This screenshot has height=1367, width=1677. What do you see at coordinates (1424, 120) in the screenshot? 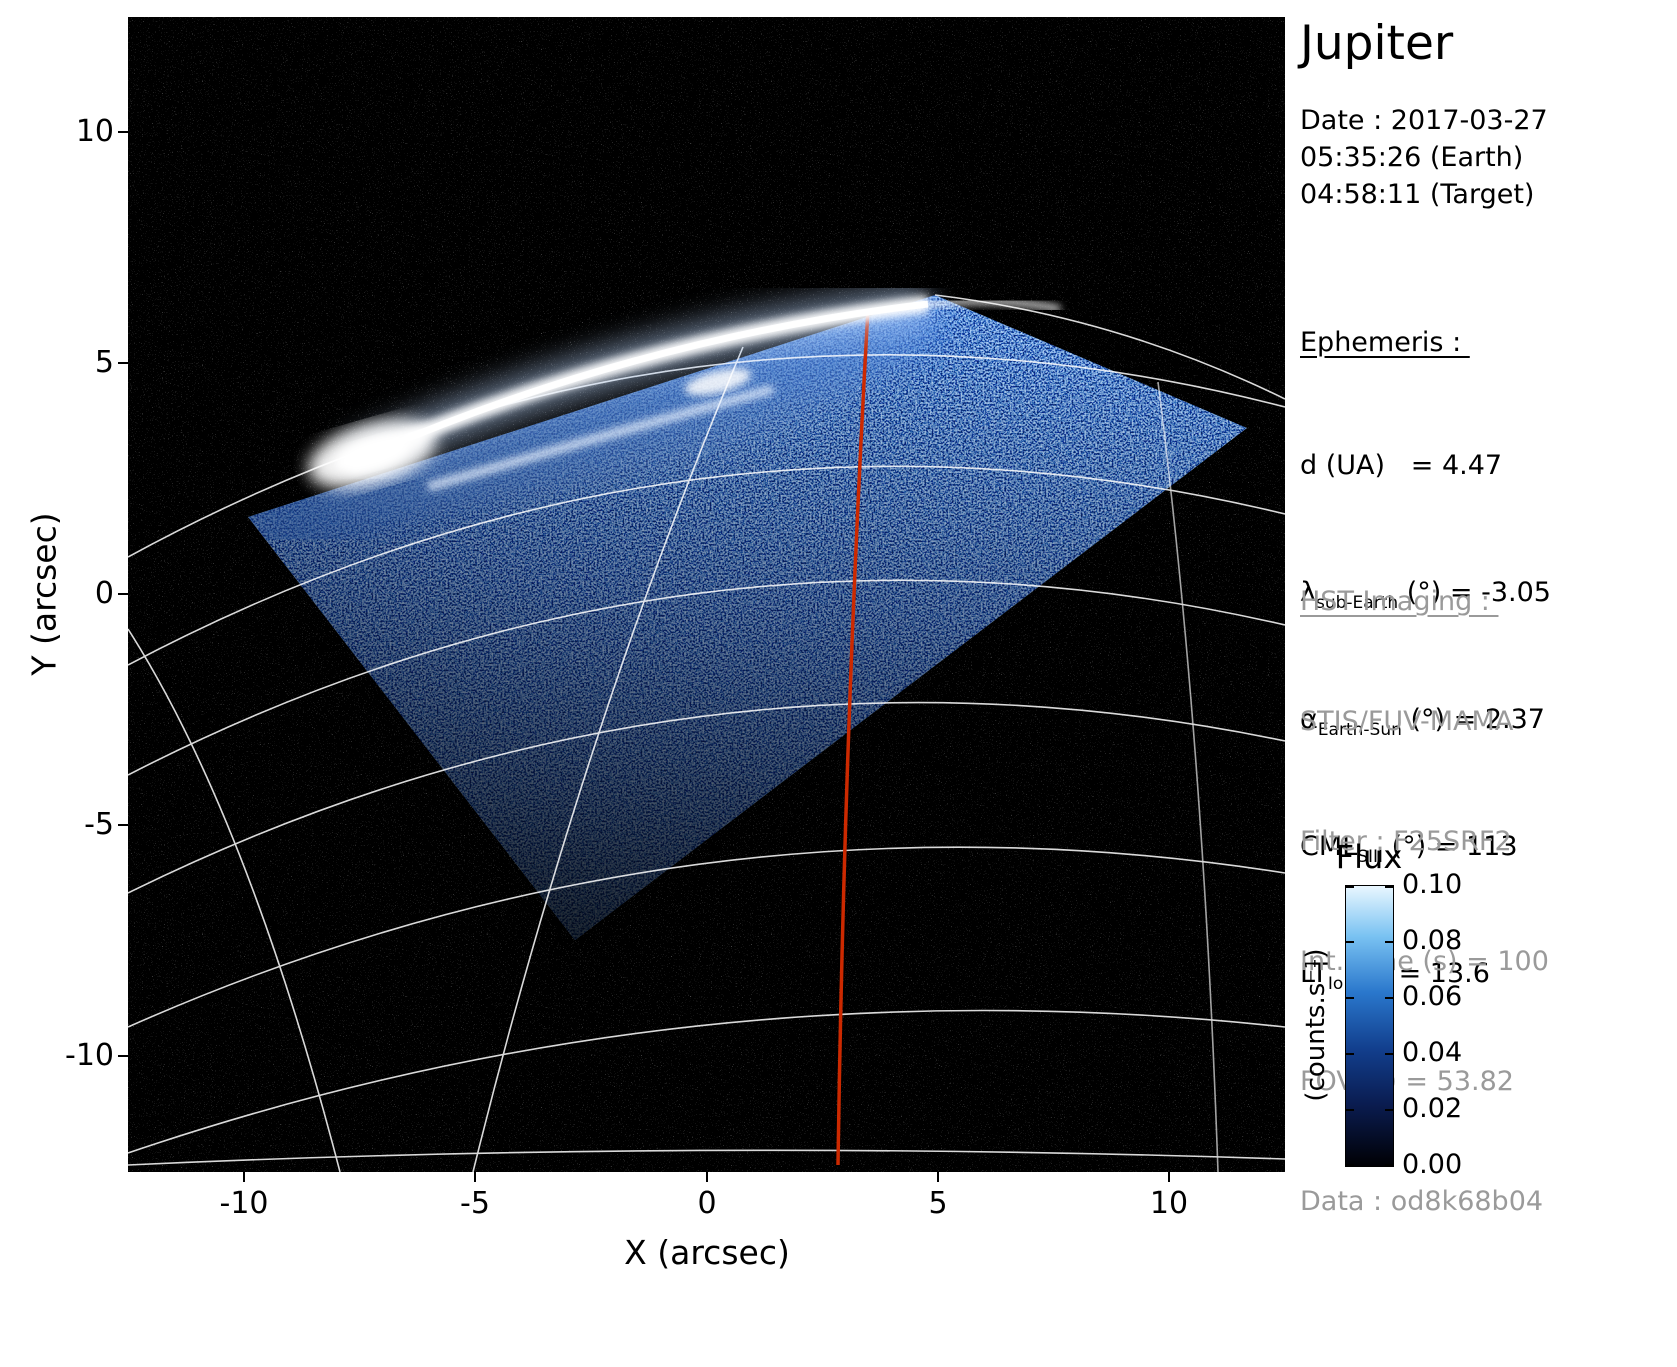
I see `obs-date: Date : 2017-03-27` at bounding box center [1424, 120].